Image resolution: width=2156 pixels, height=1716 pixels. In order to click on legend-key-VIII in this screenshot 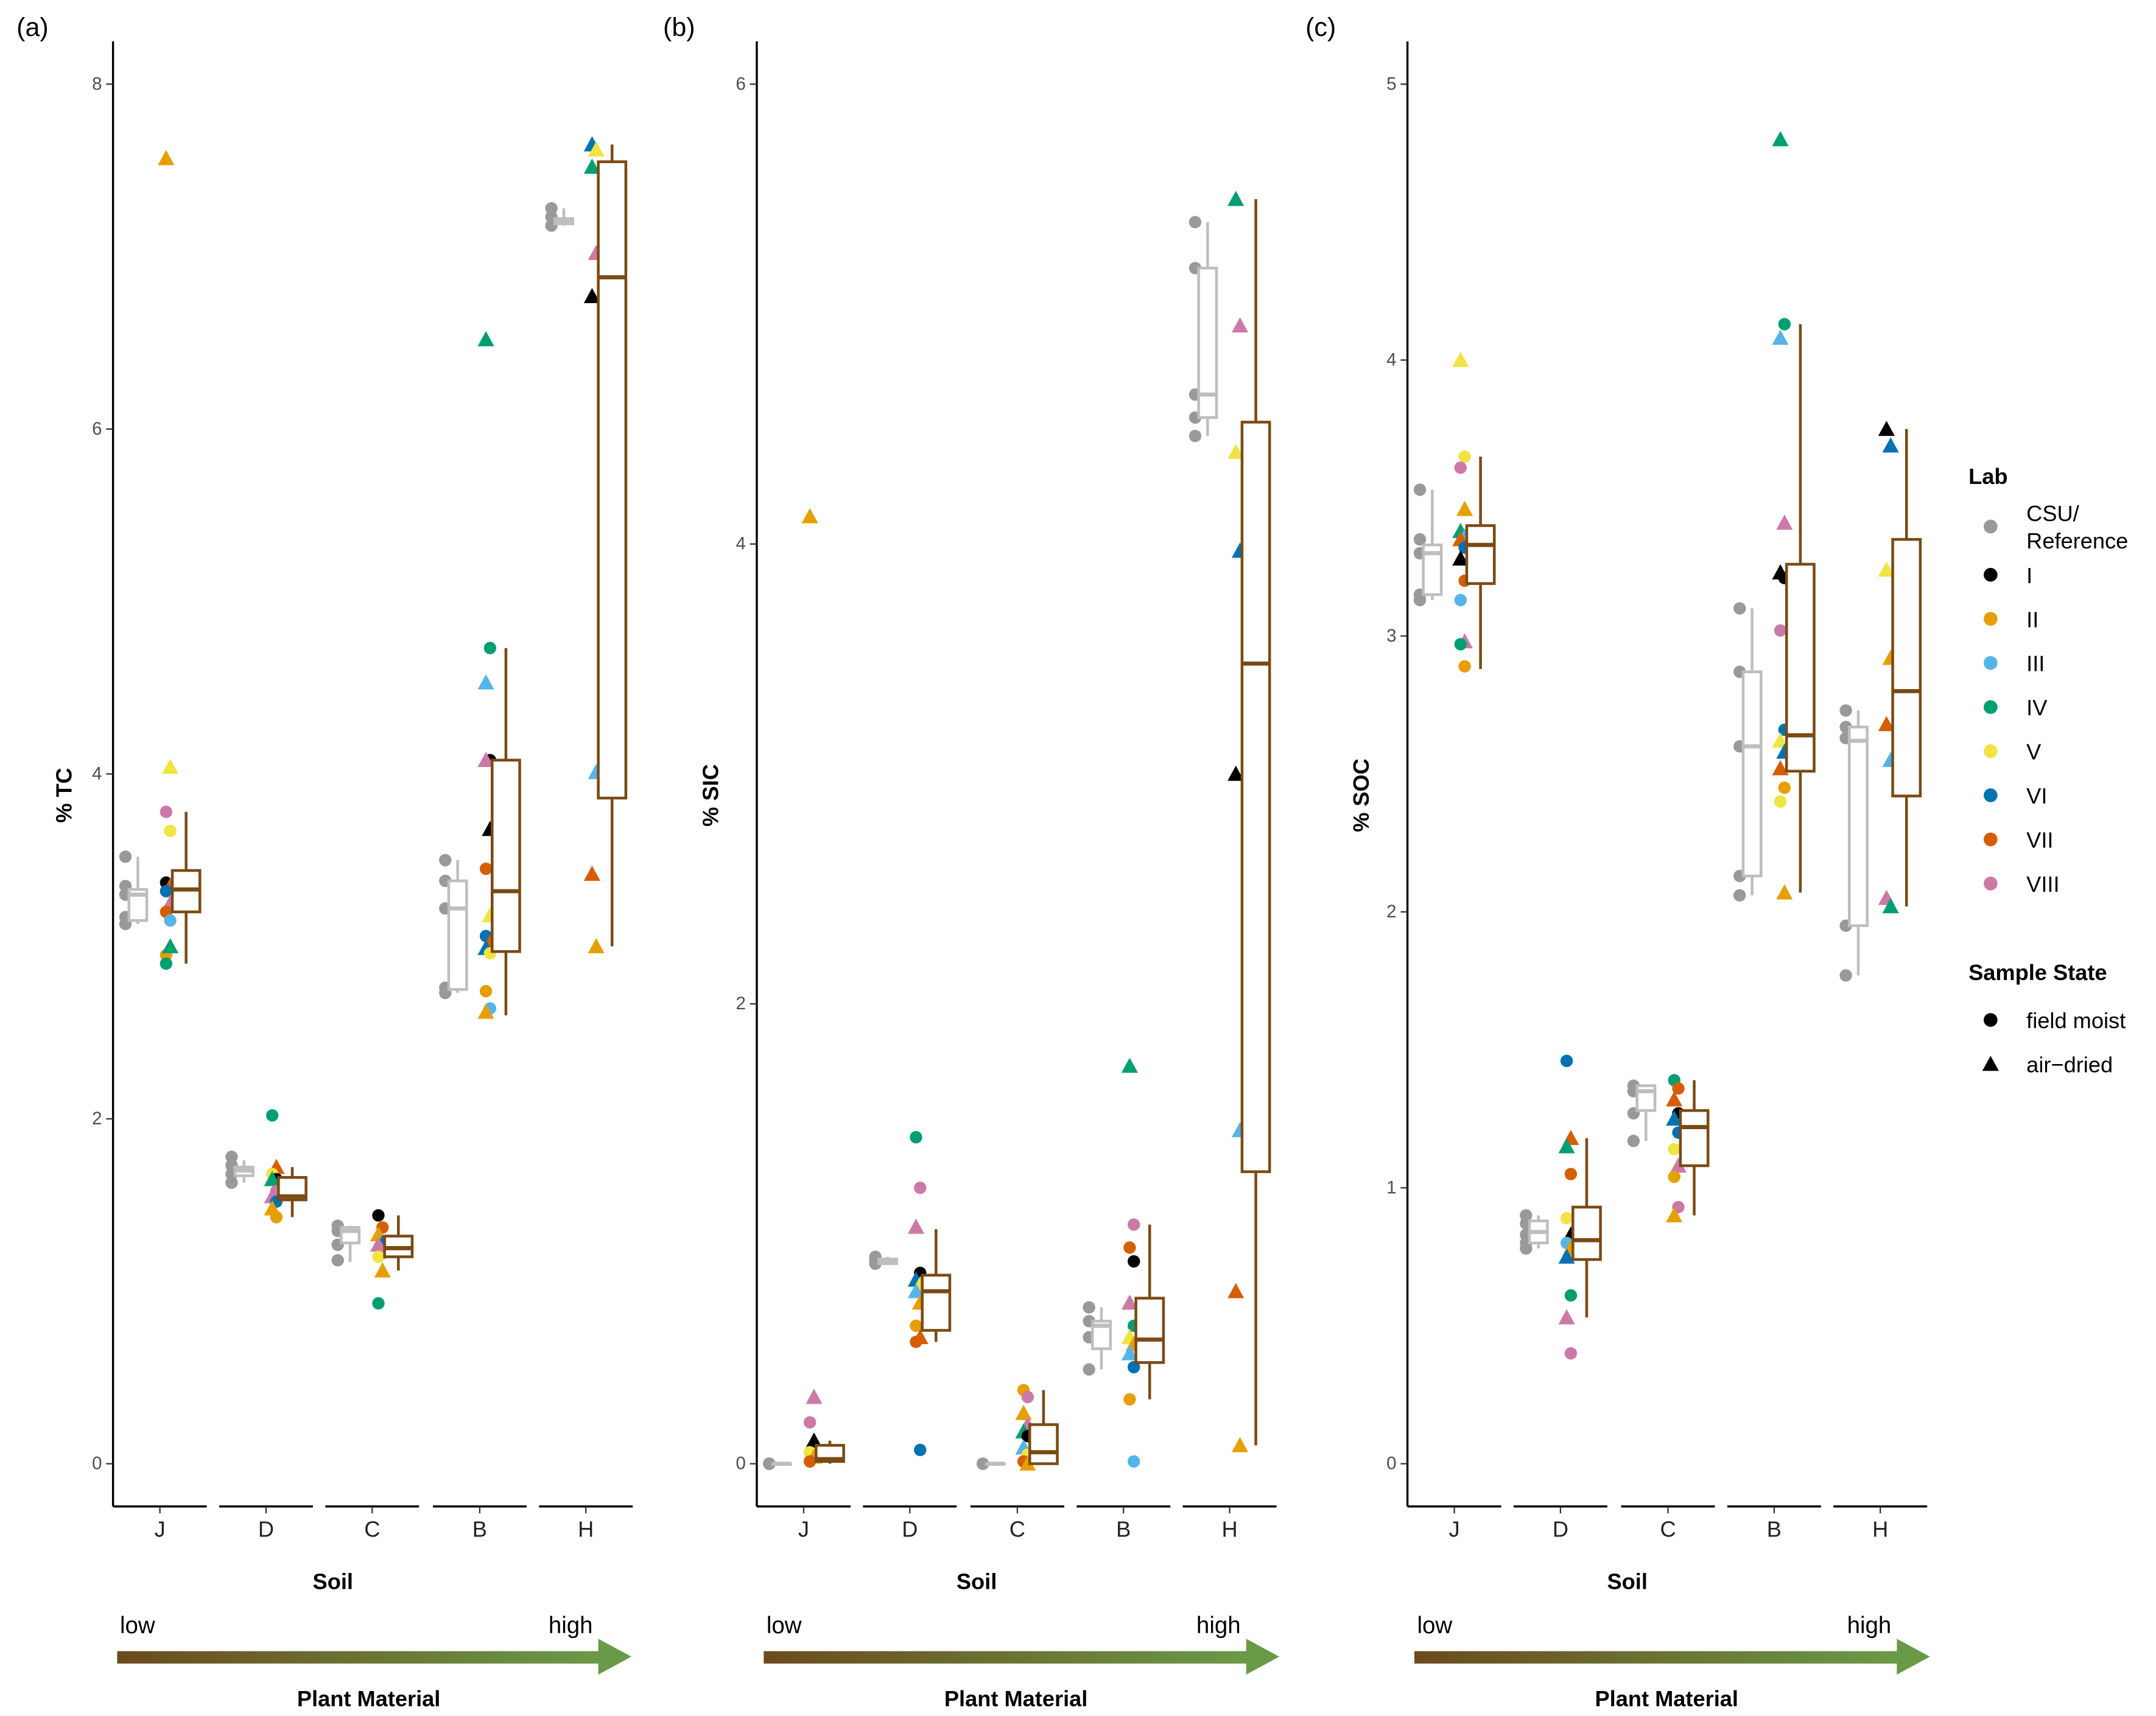, I will do `click(1990, 884)`.